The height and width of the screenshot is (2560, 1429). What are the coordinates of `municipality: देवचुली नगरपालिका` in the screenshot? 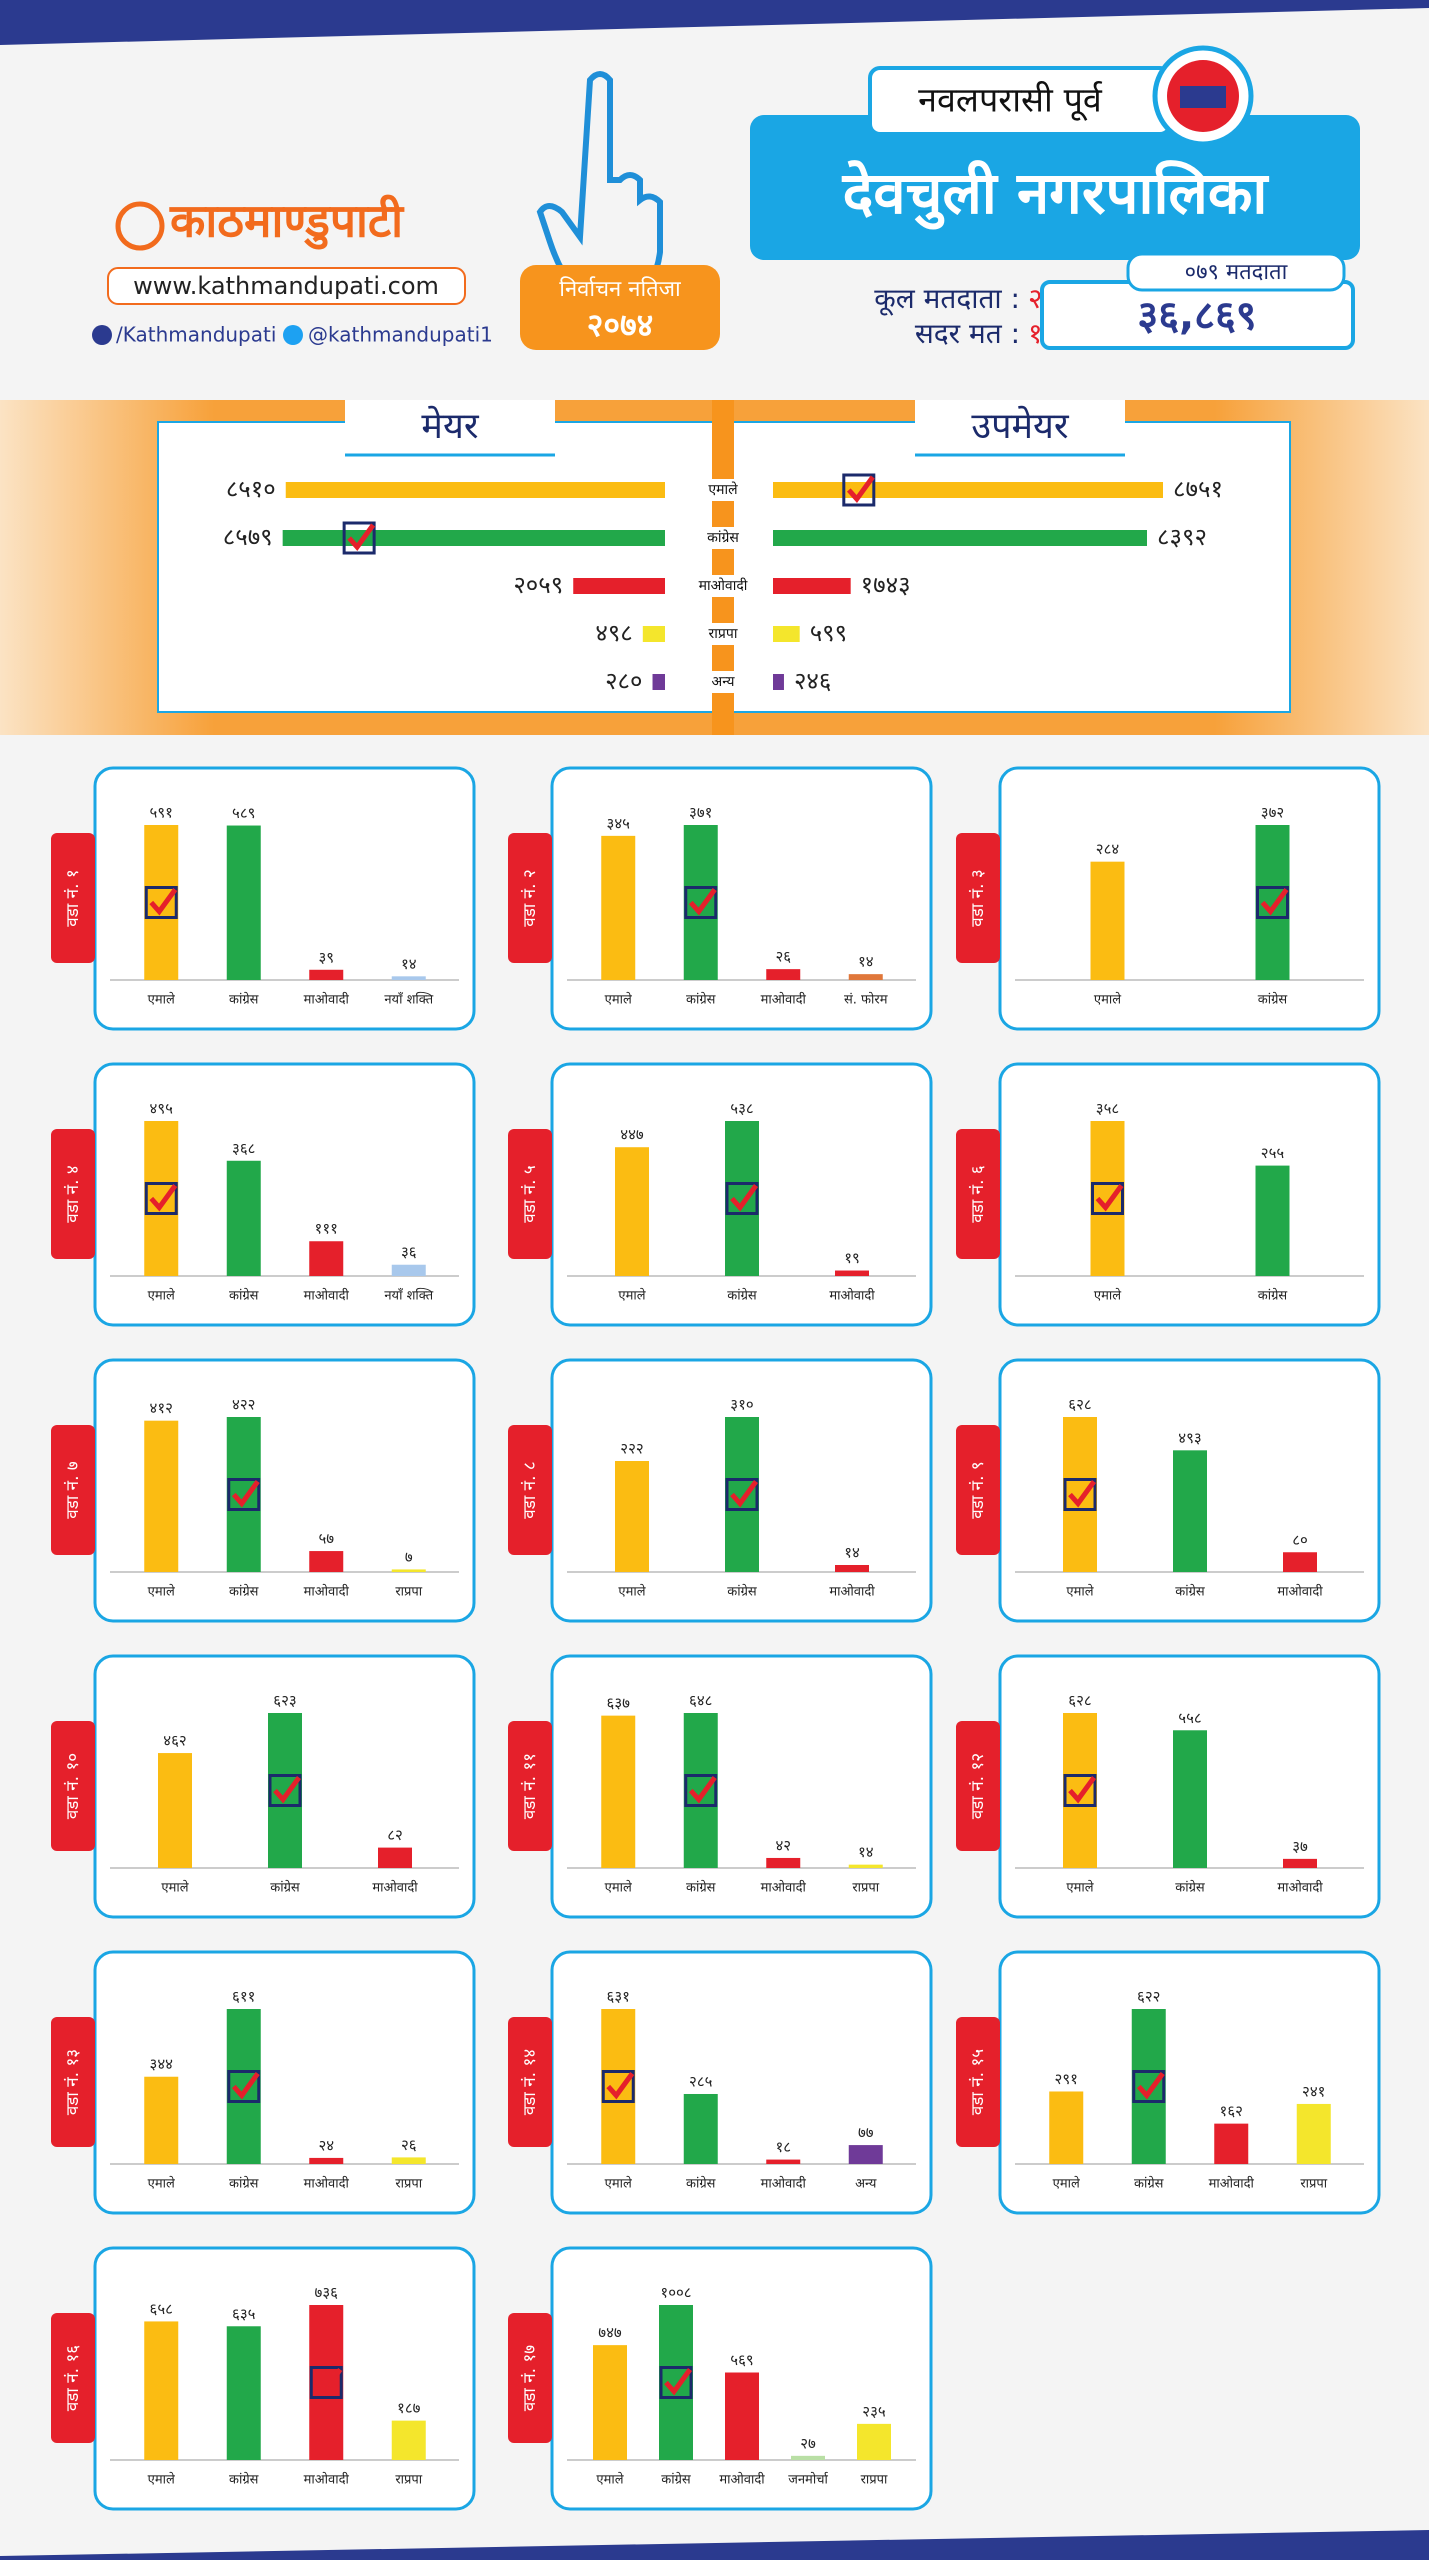 It's located at (1056, 194).